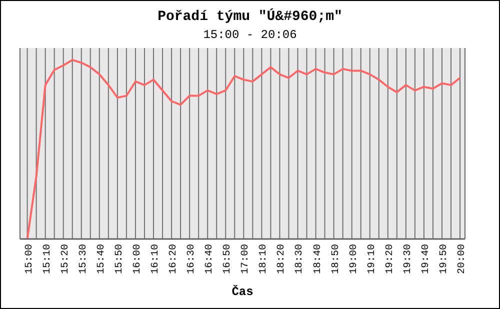 The image size is (500, 309). Describe the element at coordinates (228, 259) in the screenshot. I see `x-tick-label: 16:50` at that location.